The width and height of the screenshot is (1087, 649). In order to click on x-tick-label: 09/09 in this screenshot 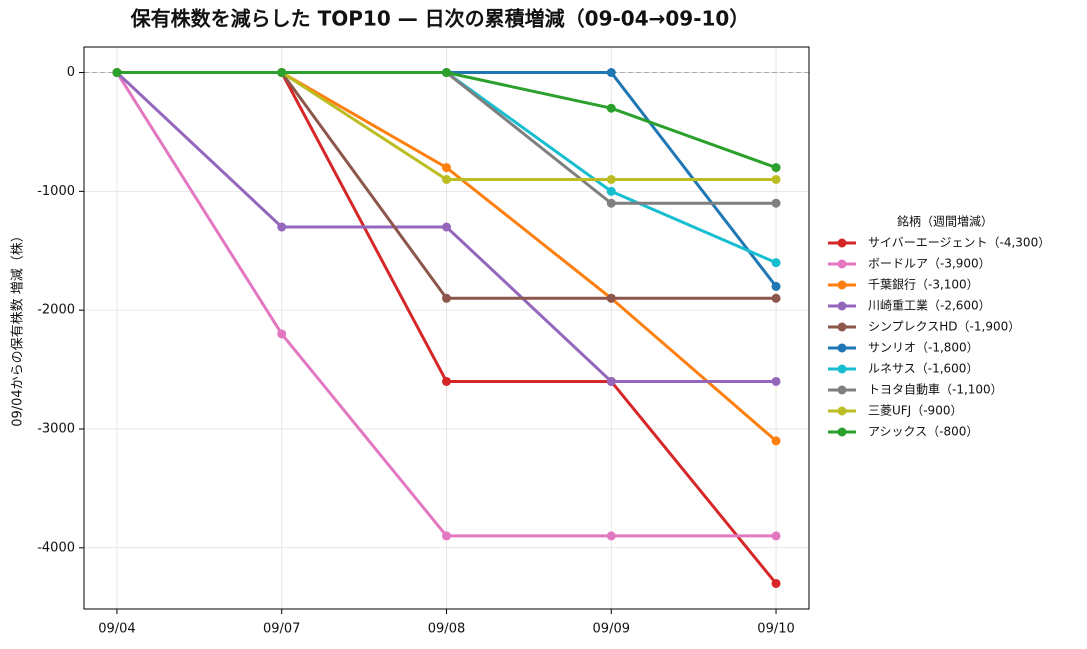, I will do `click(611, 629)`.